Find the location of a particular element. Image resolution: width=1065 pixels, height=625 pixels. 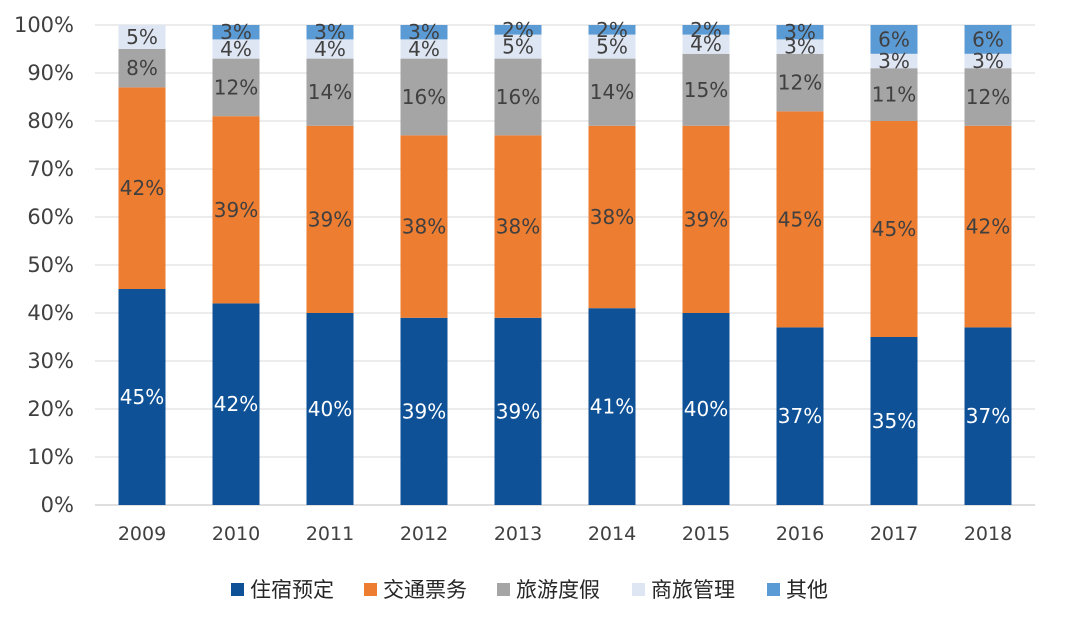

data-label: 35% is located at coordinates (894, 421).